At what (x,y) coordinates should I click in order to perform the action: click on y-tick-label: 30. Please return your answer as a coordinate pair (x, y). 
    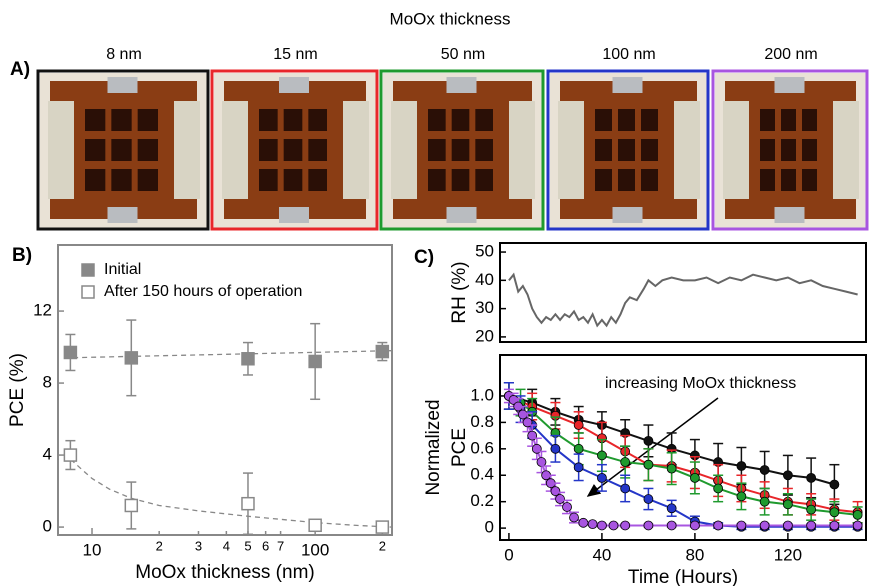
    Looking at the image, I should click on (484, 307).